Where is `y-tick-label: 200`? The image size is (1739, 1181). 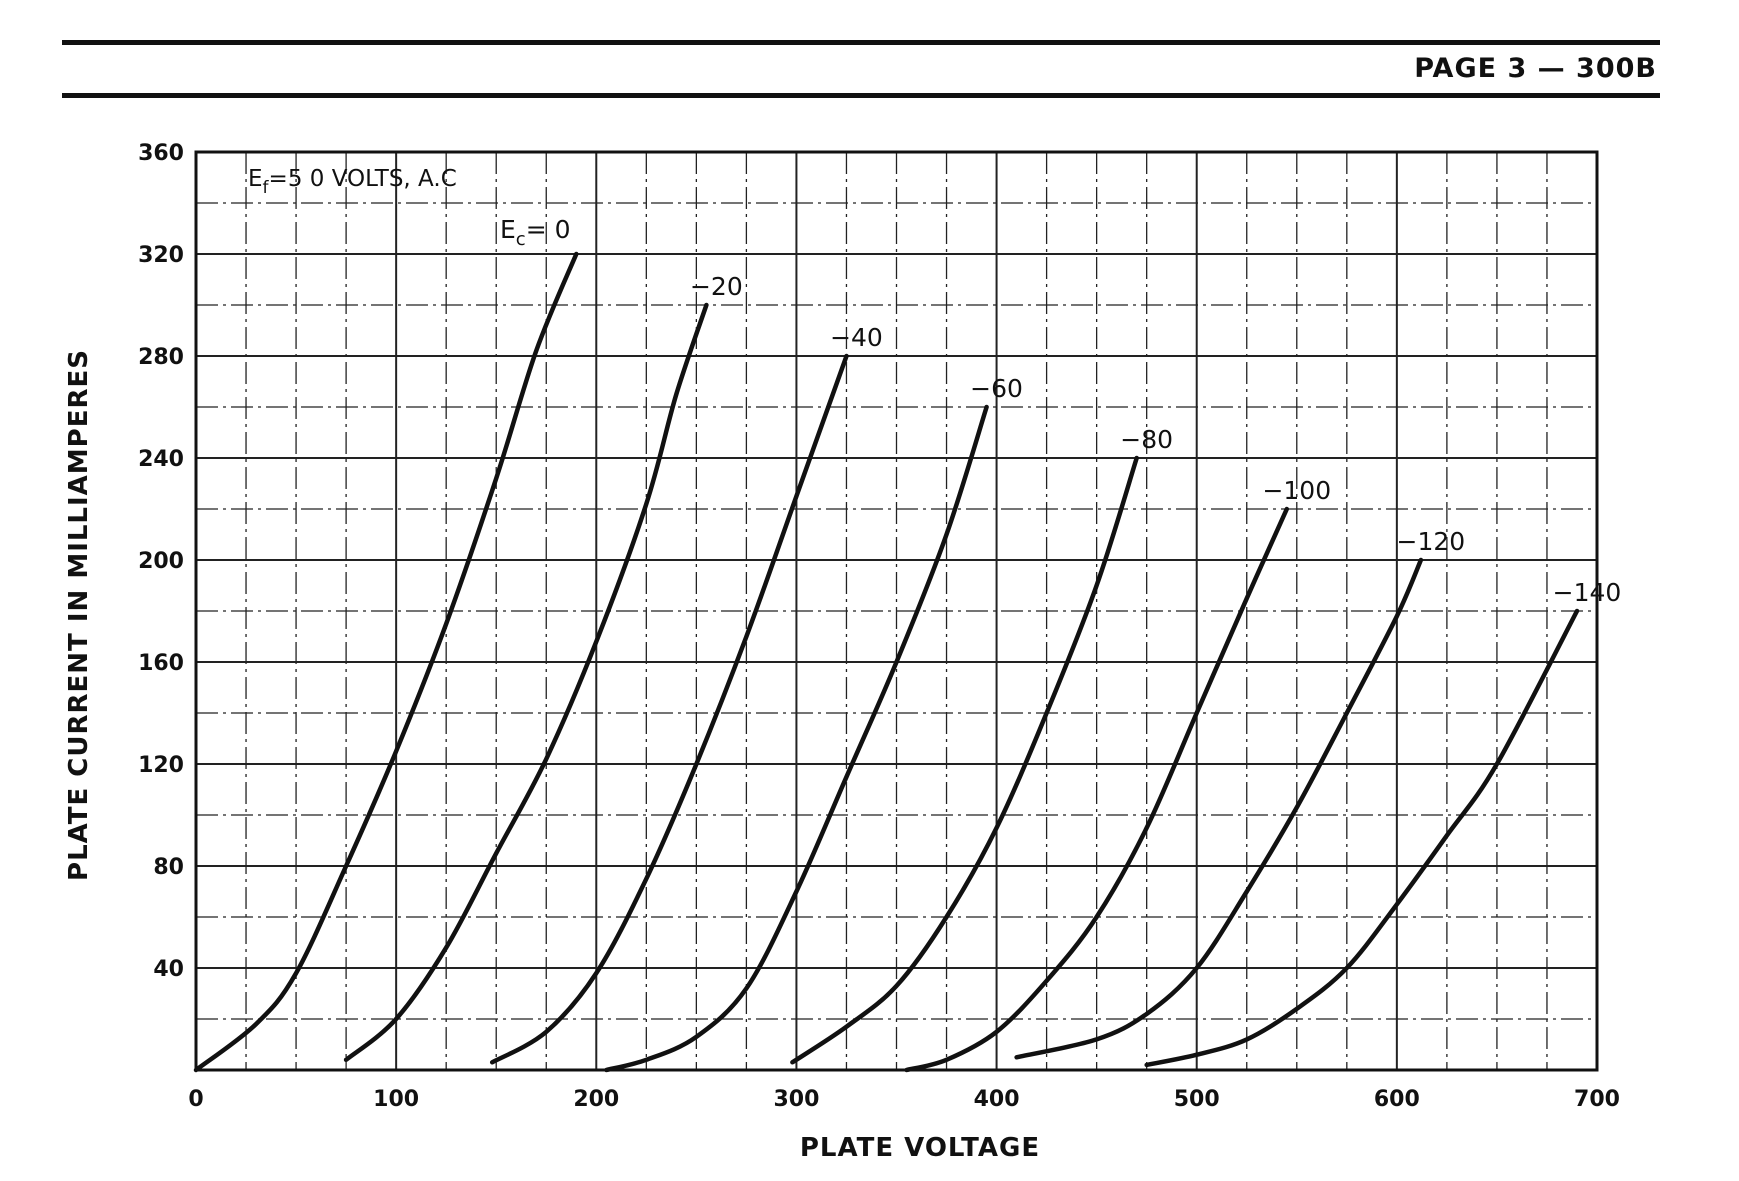 y-tick-label: 200 is located at coordinates (161, 561).